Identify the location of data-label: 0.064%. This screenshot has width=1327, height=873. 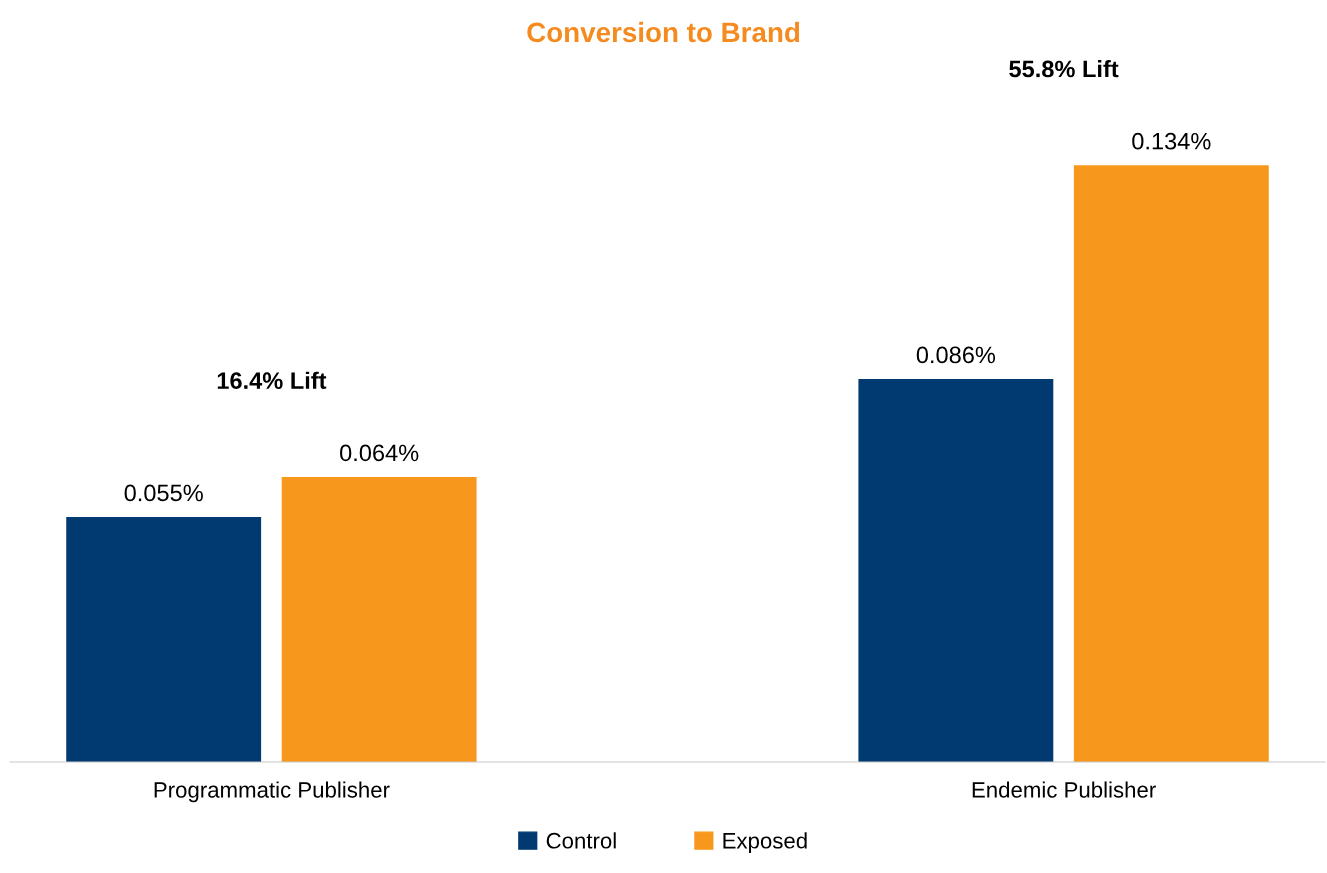
(379, 453).